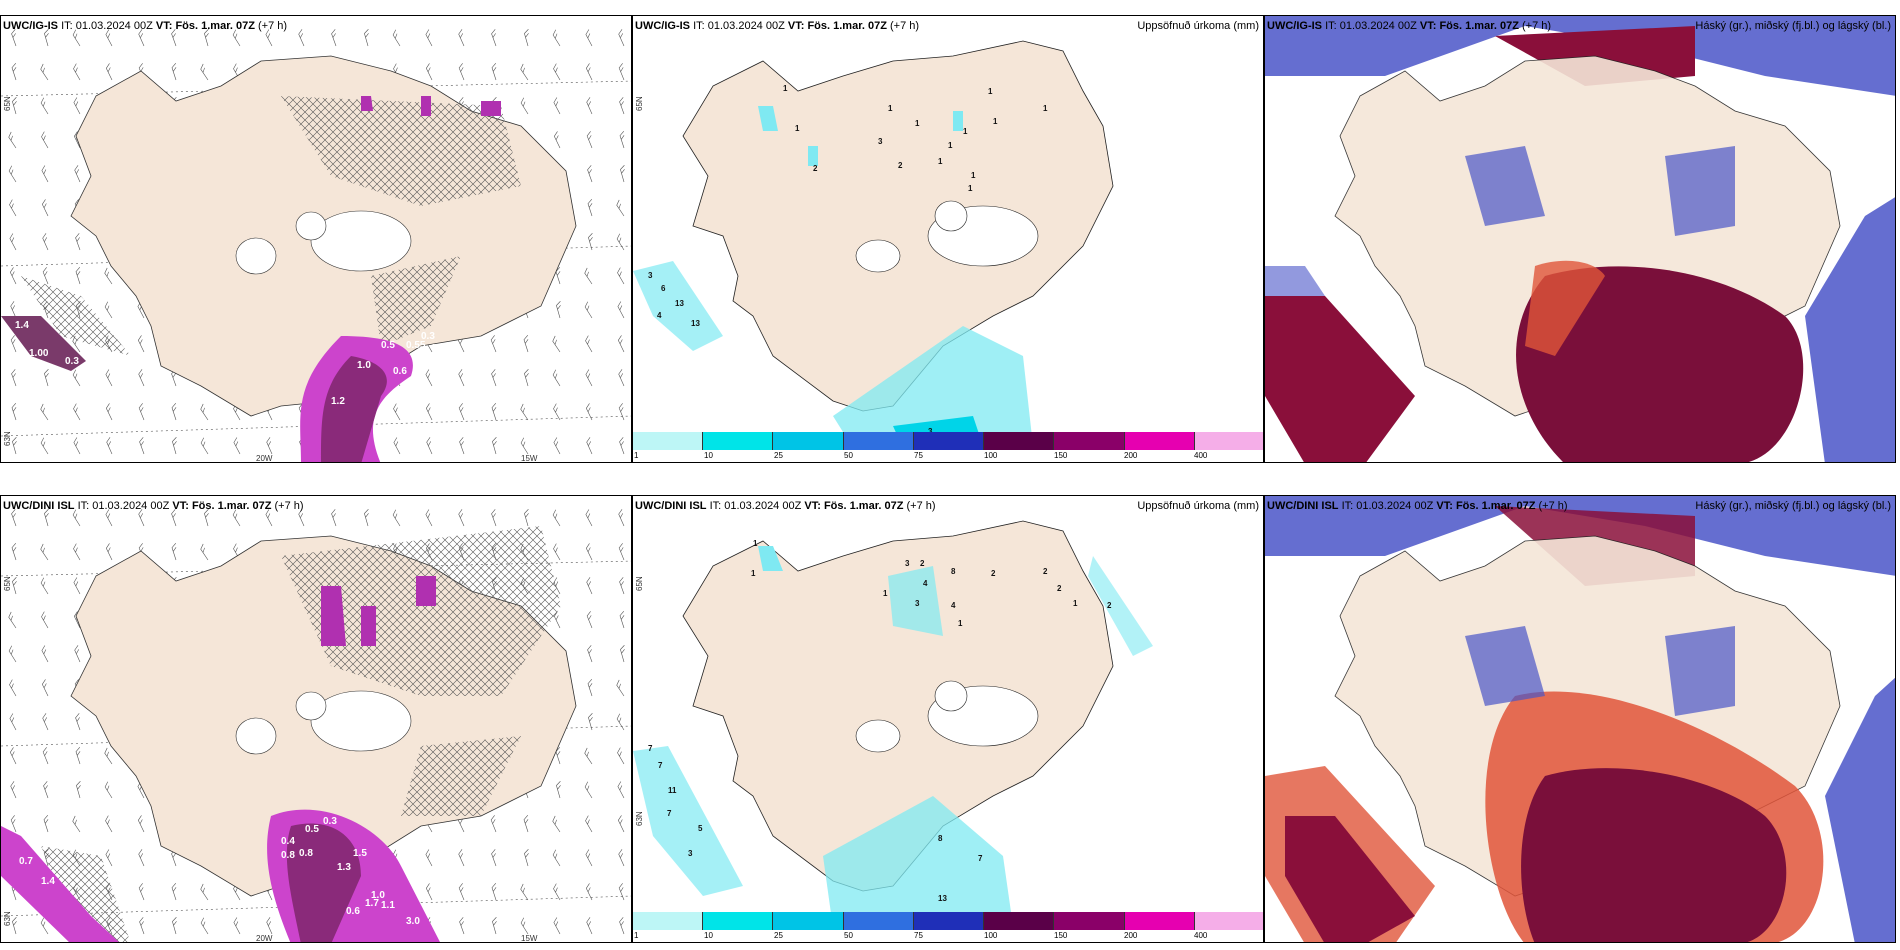 Image resolution: width=1900 pixels, height=950 pixels. What do you see at coordinates (893, 725) in the screenshot?
I see `precip-map: 111324834122212771175387131730` at bounding box center [893, 725].